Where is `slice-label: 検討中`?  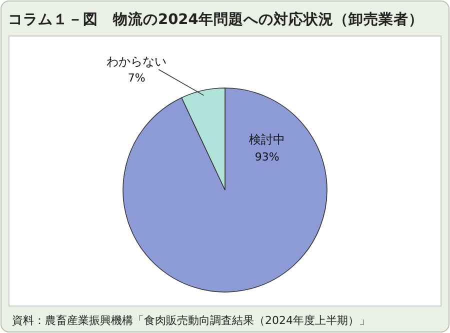 slice-label: 検討中 is located at coordinates (267, 139).